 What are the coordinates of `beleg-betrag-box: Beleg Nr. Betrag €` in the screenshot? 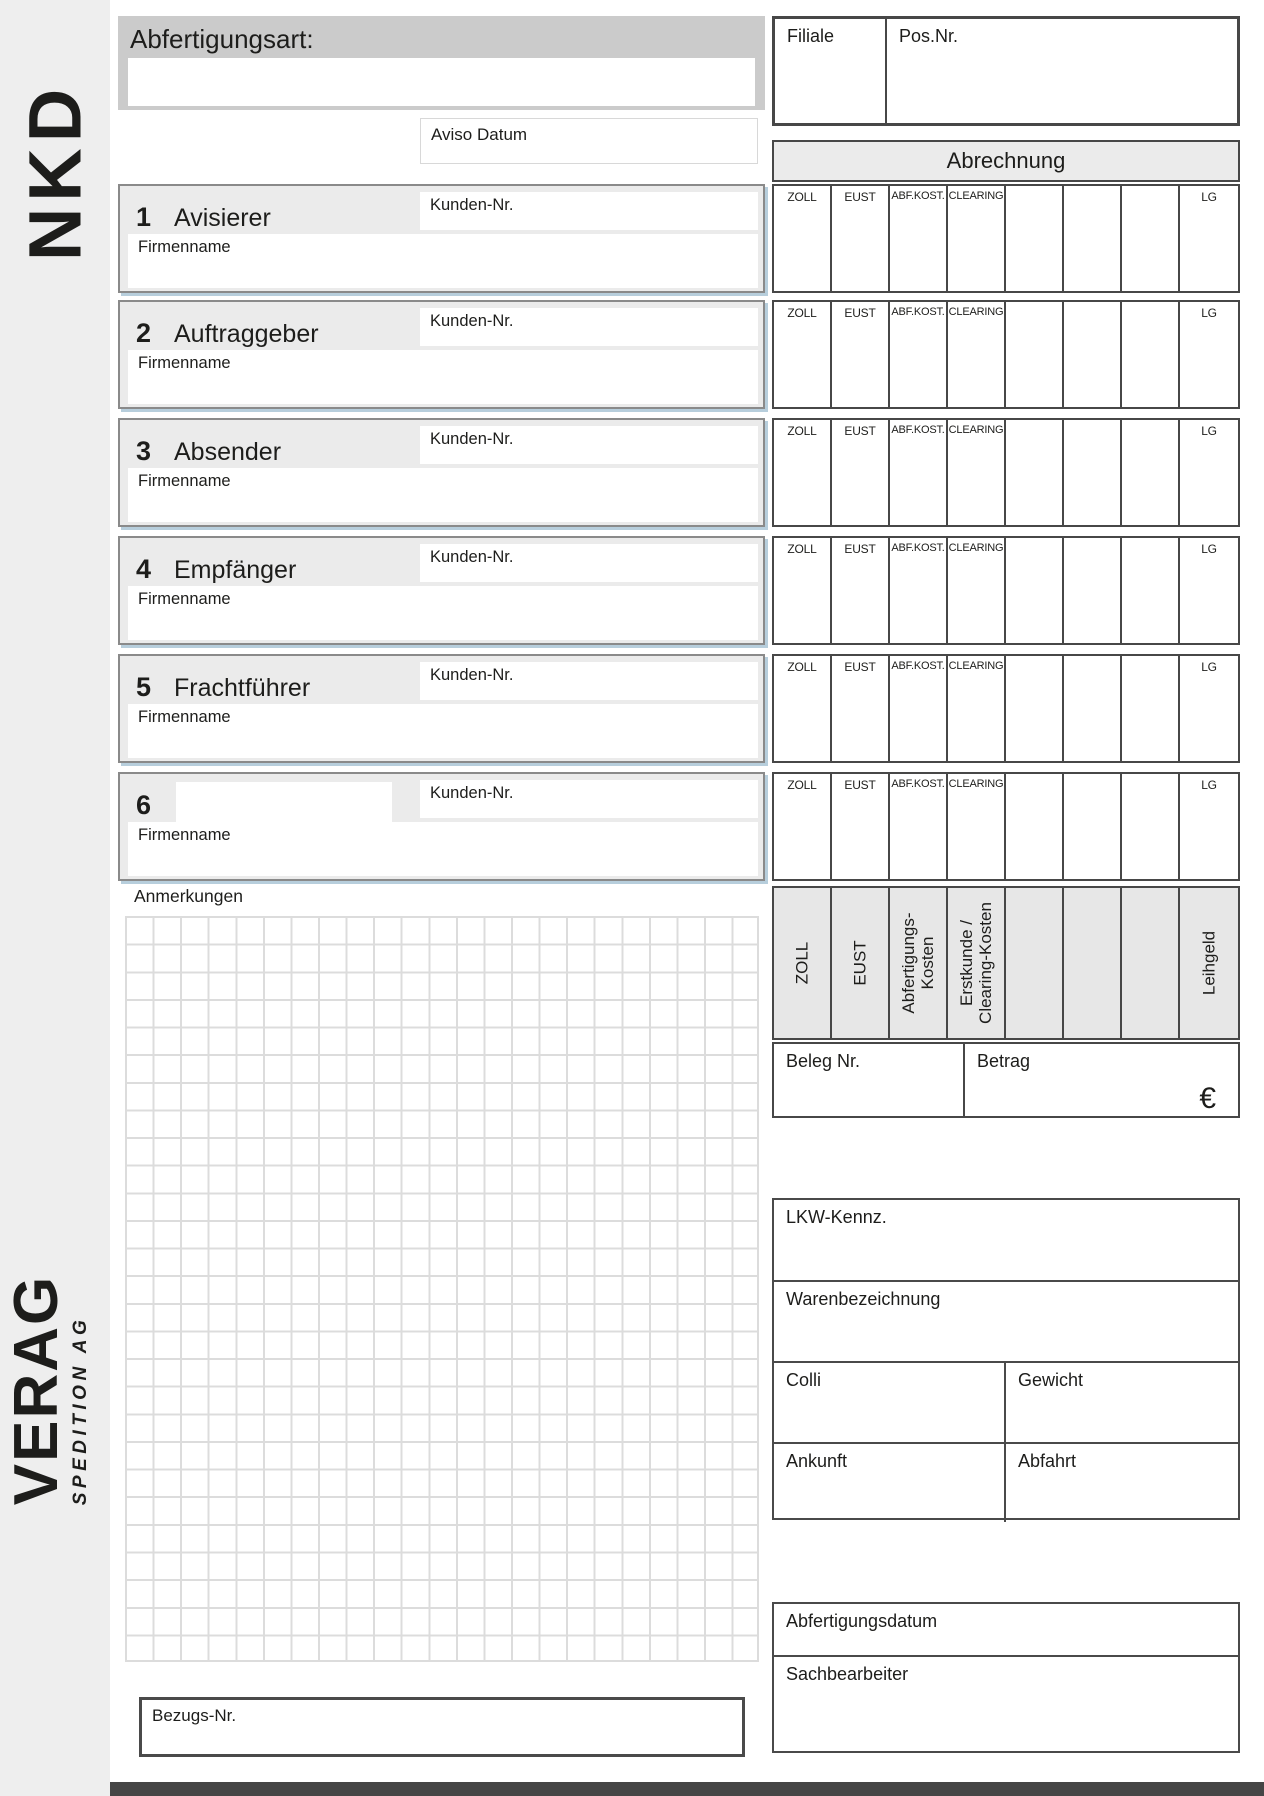 It's located at (1006, 1080).